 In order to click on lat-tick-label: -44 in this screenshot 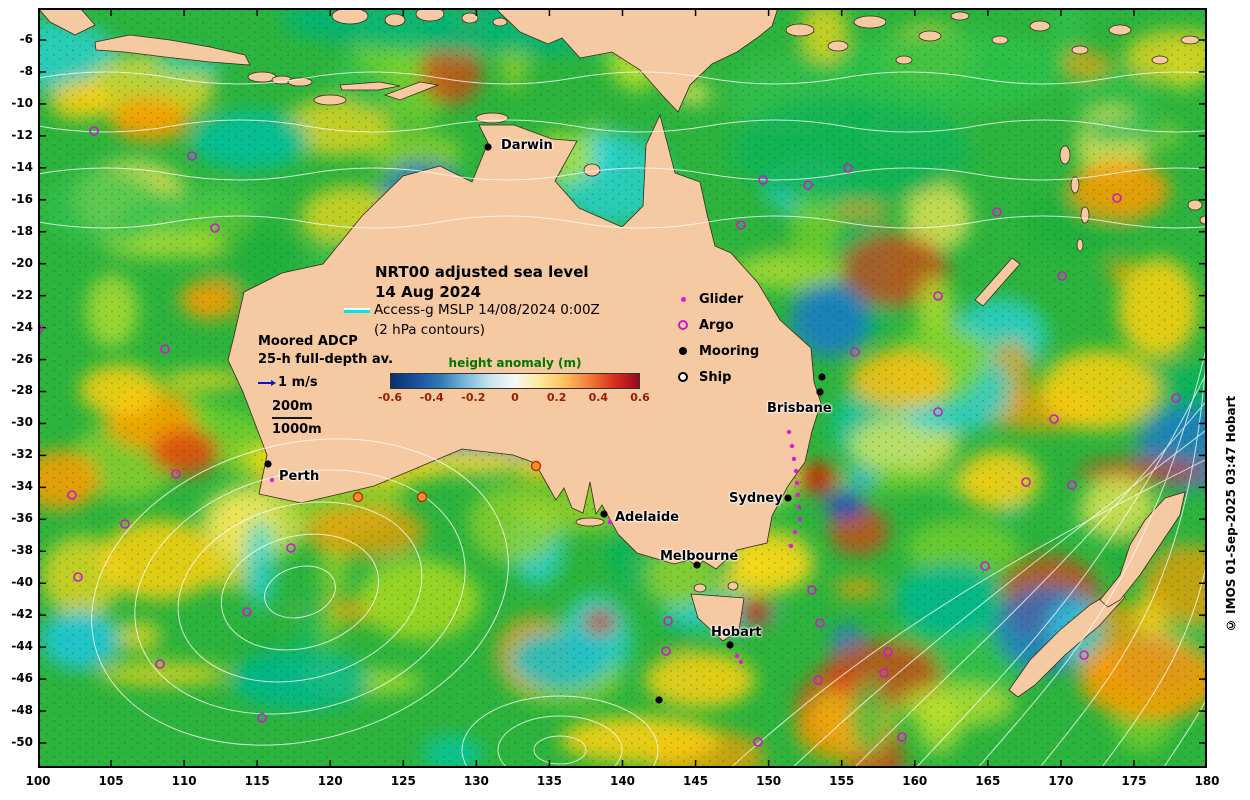, I will do `click(22, 646)`.